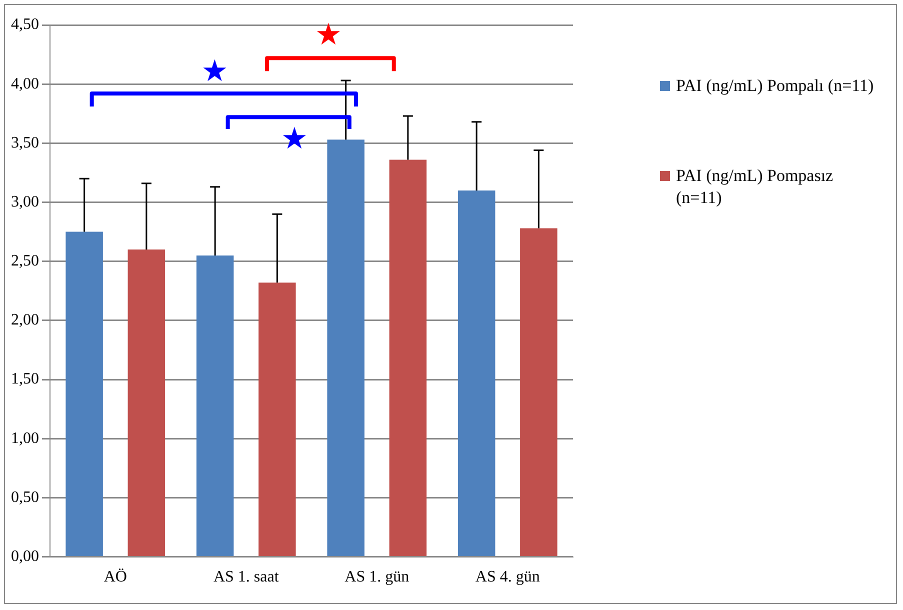 The height and width of the screenshot is (610, 903). What do you see at coordinates (775, 86) in the screenshot?
I see `legend-label: PAI (ng/mL) Pompalı (n=11)` at bounding box center [775, 86].